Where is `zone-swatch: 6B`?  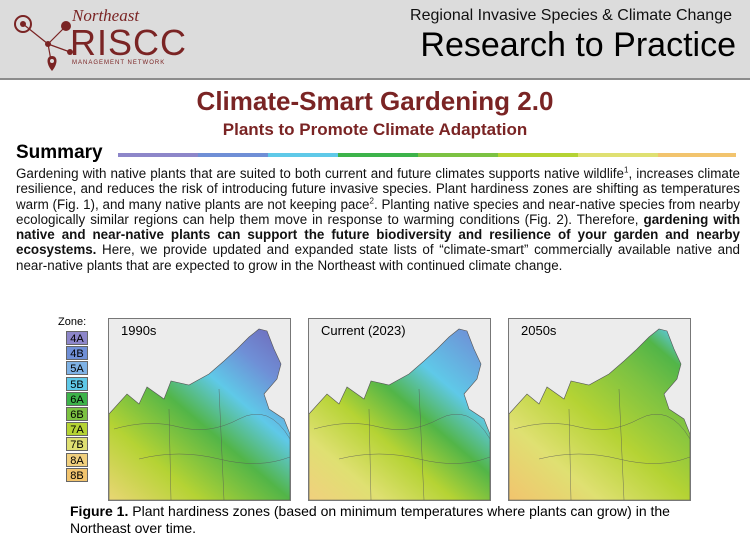
zone-swatch: 6B is located at coordinates (77, 413).